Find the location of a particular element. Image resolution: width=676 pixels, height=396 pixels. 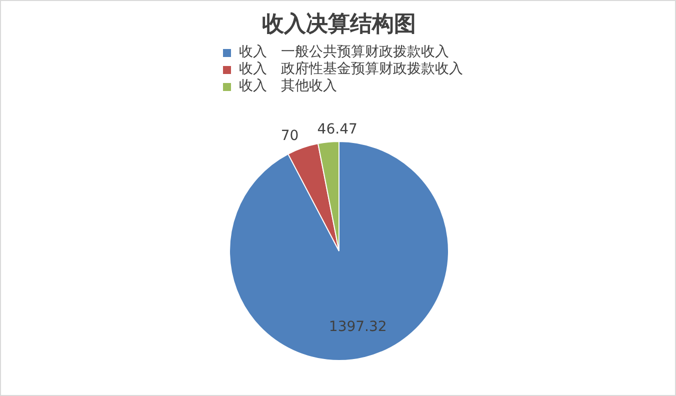

data-label: 70 is located at coordinates (289, 136).